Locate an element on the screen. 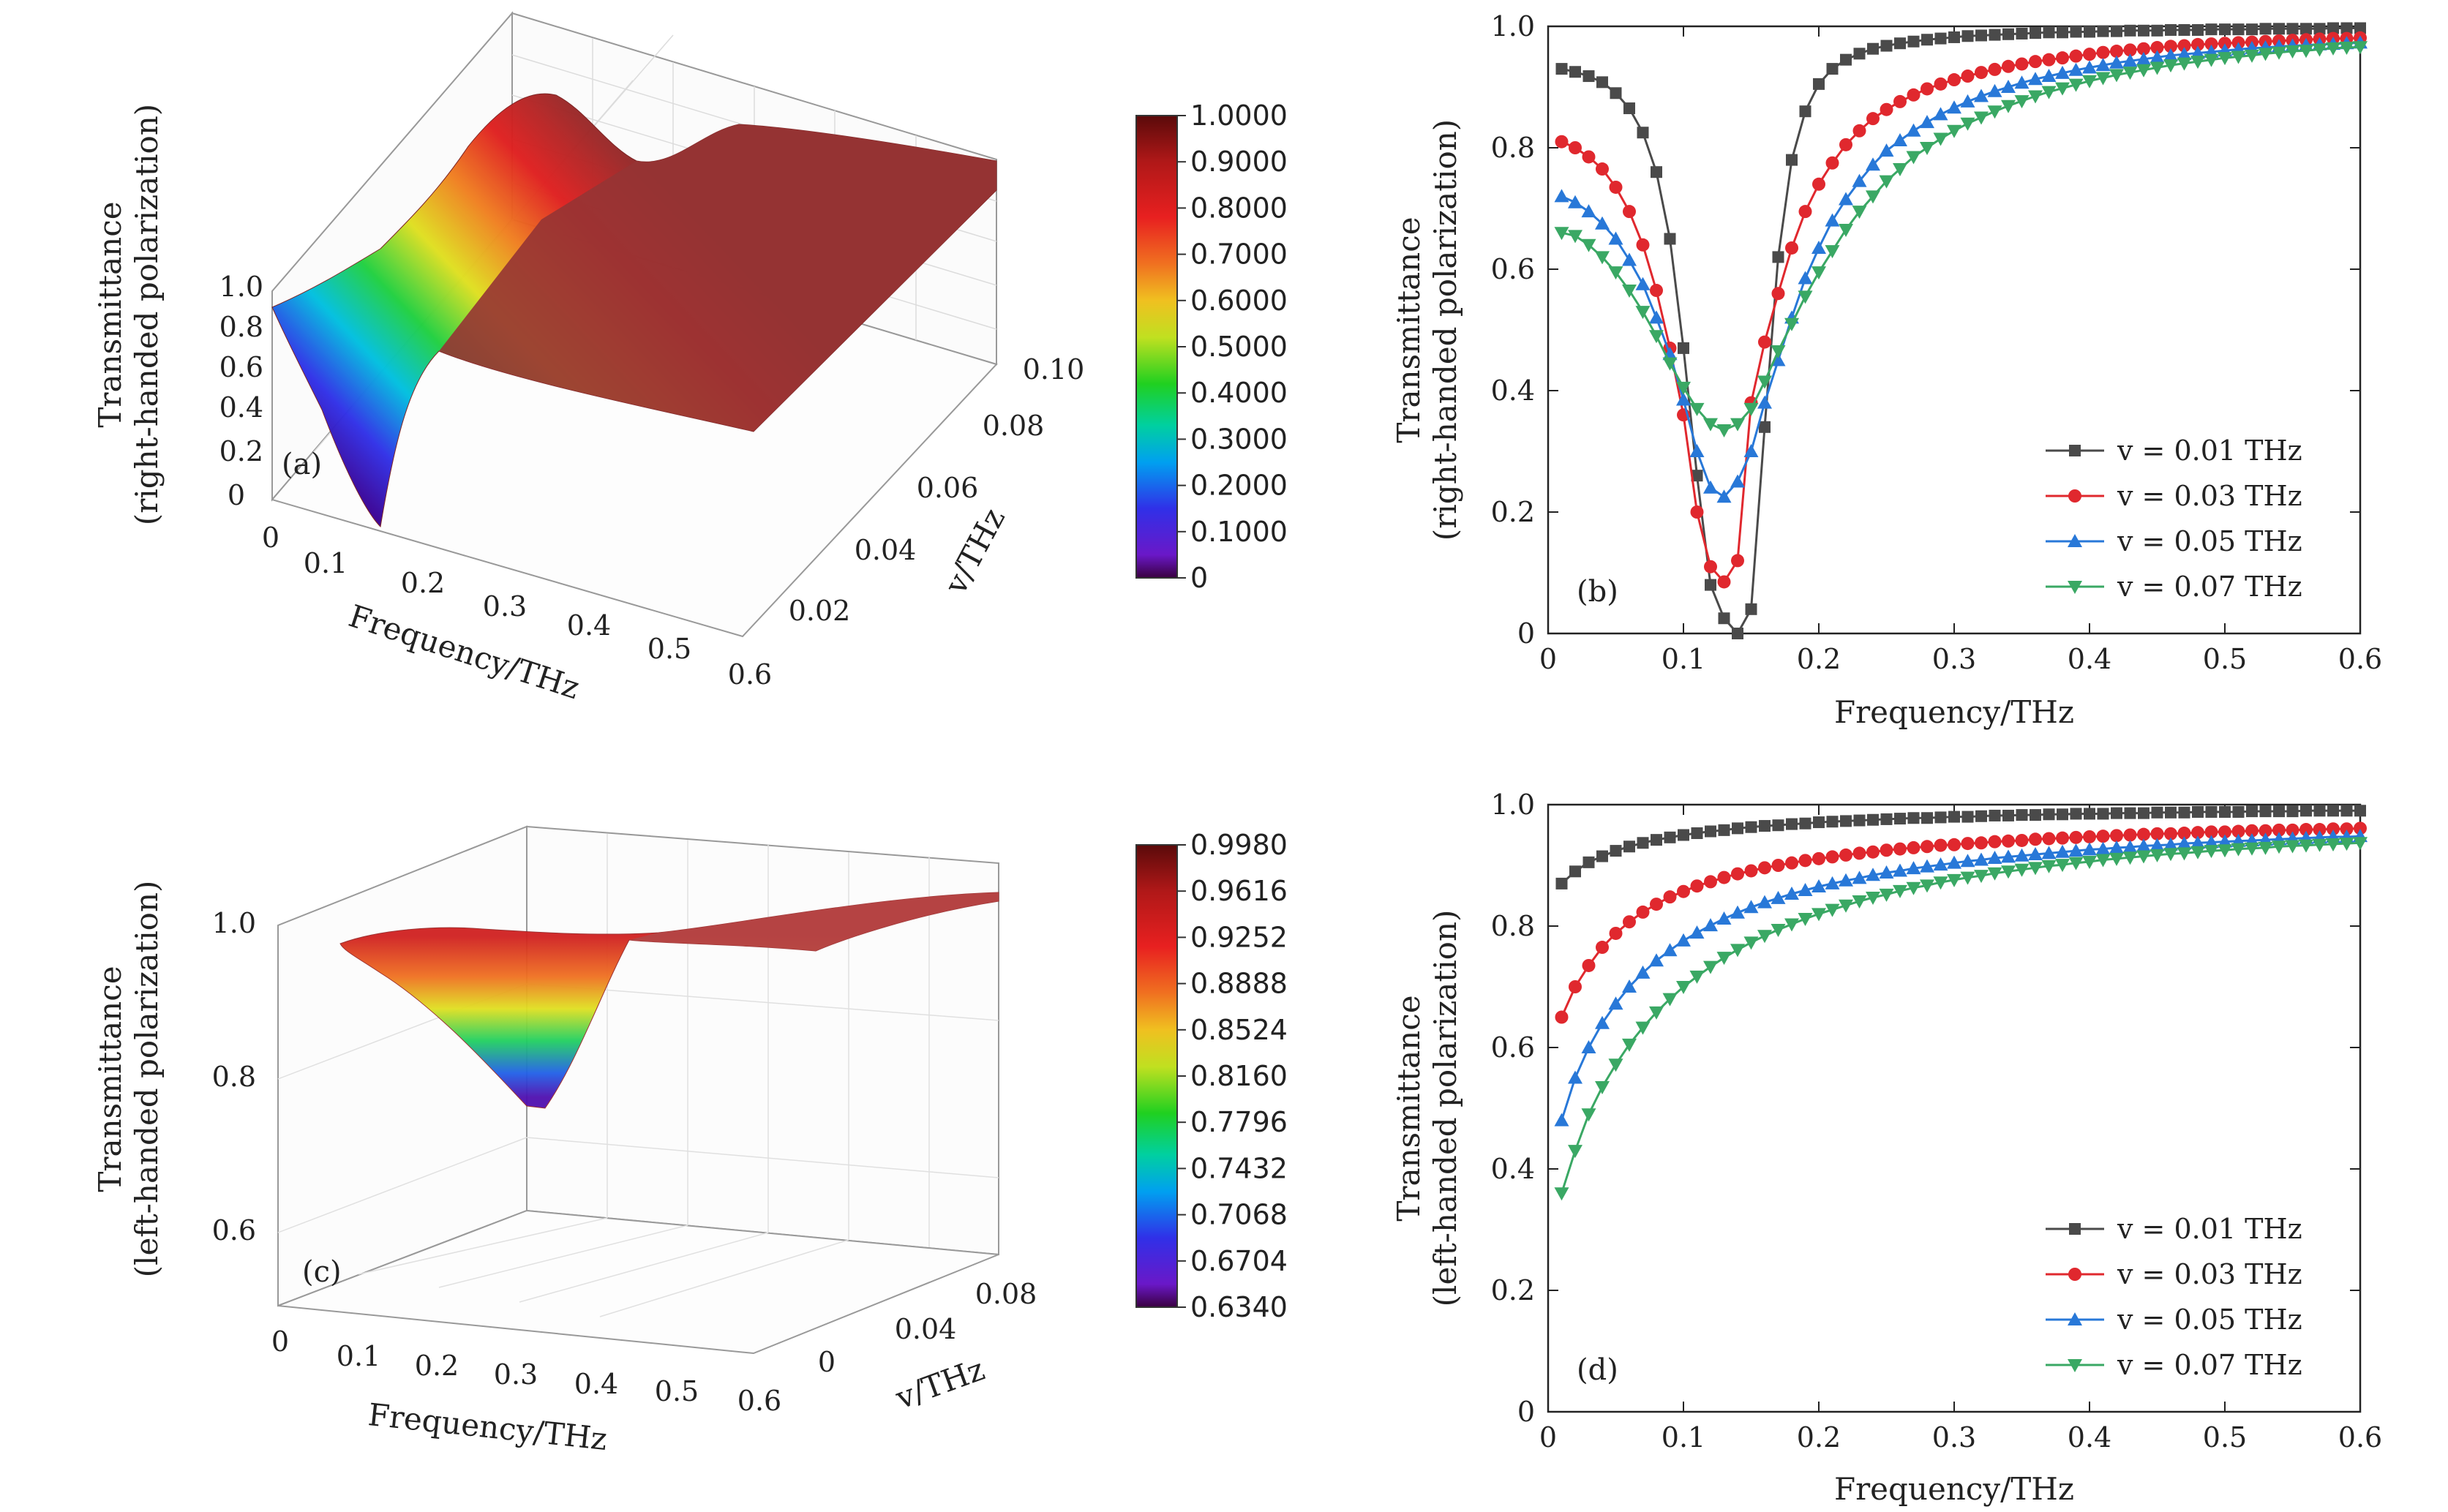 The height and width of the screenshot is (1512, 2448). panel-c-x-ticks: 0 0.1 0.2 0.3 0.4 0.5 0.6 is located at coordinates (526, 1371).